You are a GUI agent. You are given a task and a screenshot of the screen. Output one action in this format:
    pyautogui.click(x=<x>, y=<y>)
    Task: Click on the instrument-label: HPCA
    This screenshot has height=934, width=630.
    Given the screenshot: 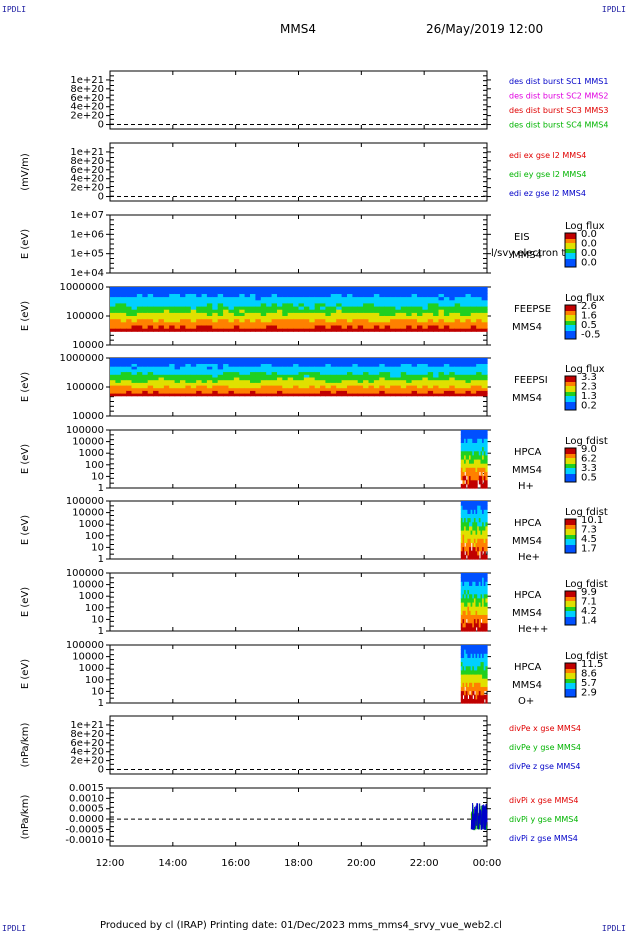 What is the action you would take?
    pyautogui.click(x=528, y=595)
    